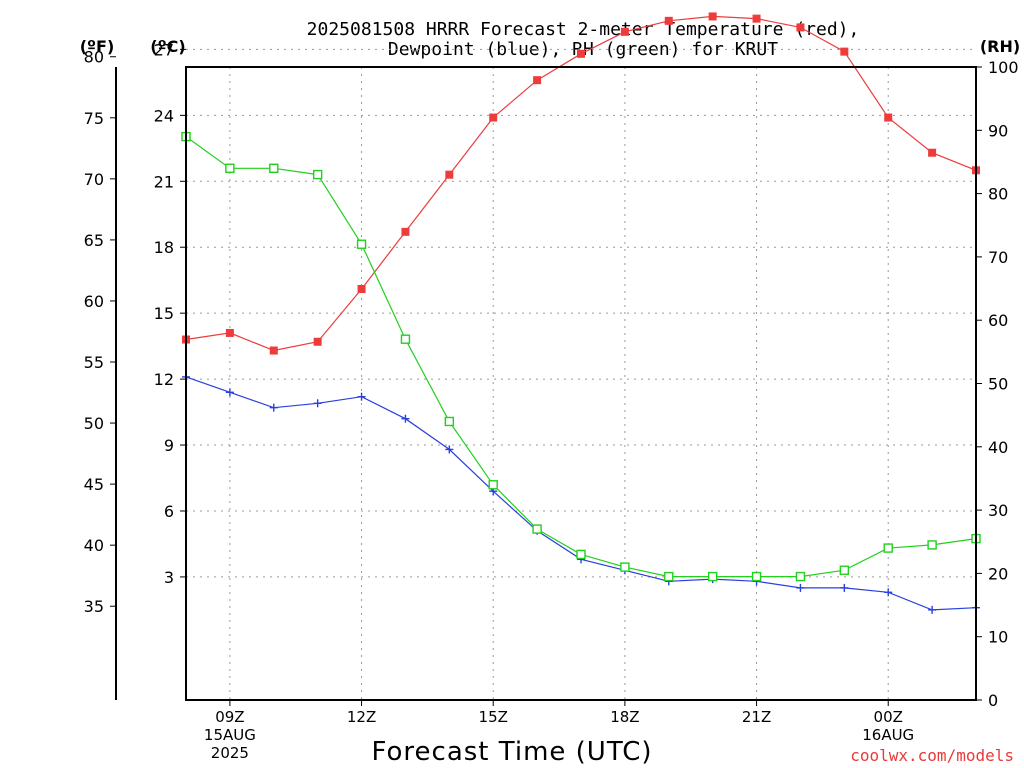 The width and height of the screenshot is (1024, 768). What do you see at coordinates (998, 510) in the screenshot?
I see `rh-tick-label: 30` at bounding box center [998, 510].